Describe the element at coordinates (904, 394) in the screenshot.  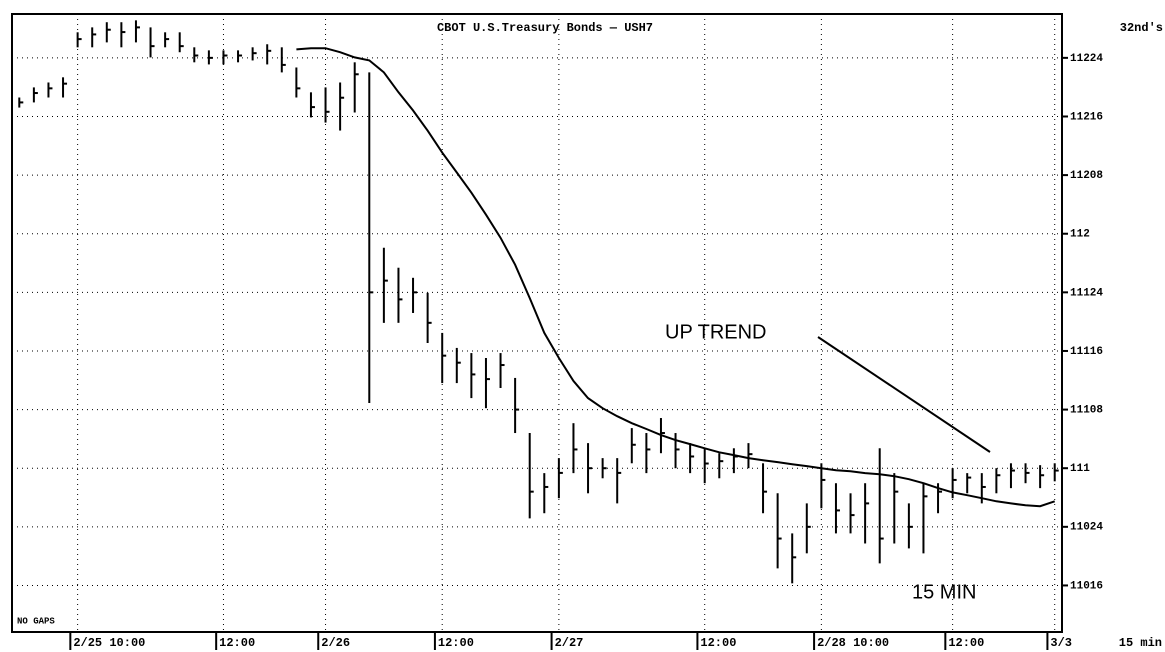
I see `annotation-pointer` at that location.